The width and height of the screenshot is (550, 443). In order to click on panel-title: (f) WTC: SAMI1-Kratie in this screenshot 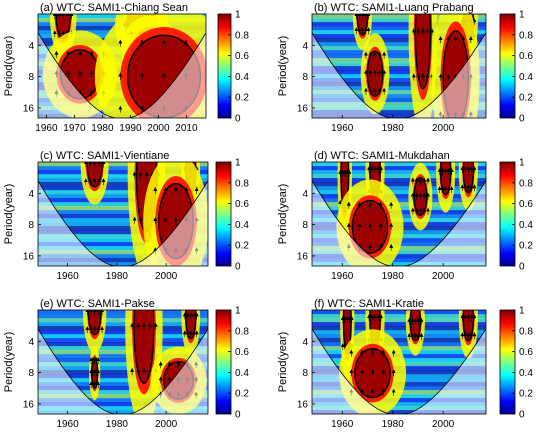, I will do `click(369, 304)`.